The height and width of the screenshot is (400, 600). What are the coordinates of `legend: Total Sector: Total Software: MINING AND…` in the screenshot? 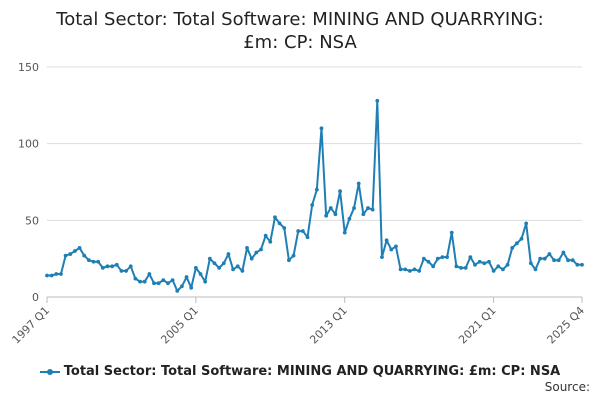 It's located at (300, 371).